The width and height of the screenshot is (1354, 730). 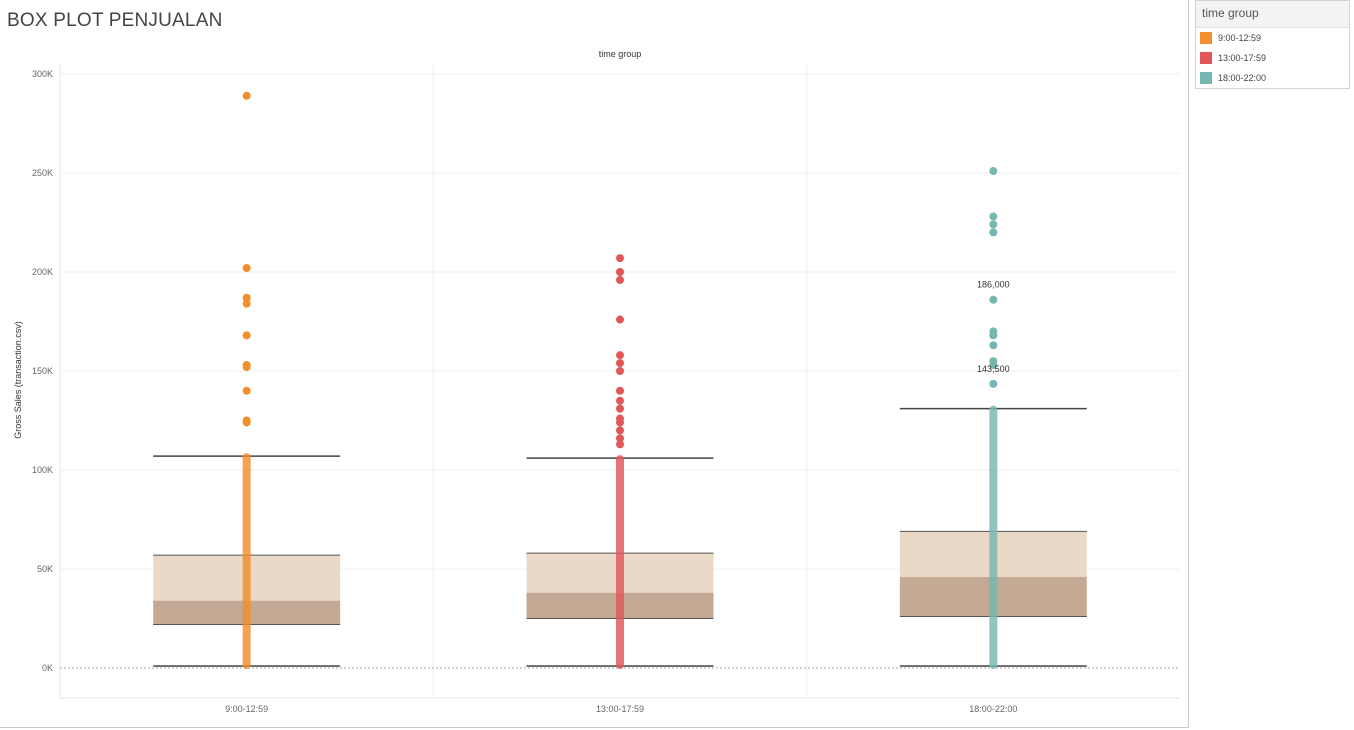 What do you see at coordinates (1272, 14) in the screenshot?
I see `legend-title: time group` at bounding box center [1272, 14].